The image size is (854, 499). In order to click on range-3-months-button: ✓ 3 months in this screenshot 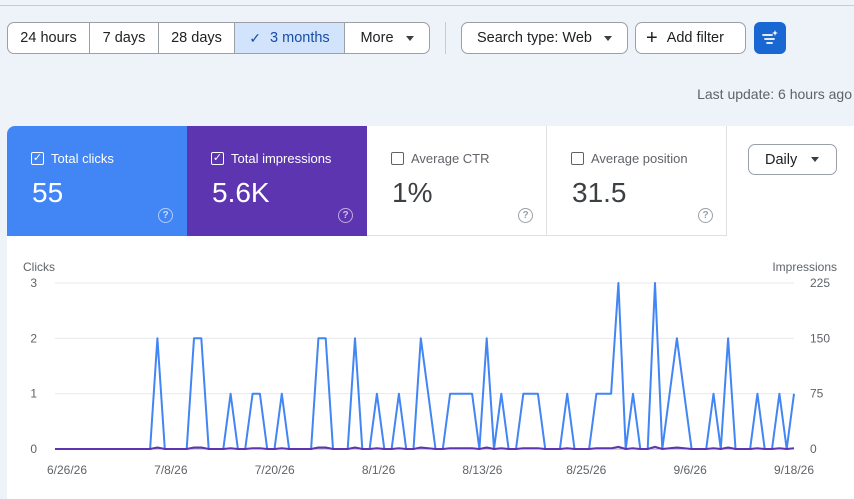, I will do `click(290, 38)`.